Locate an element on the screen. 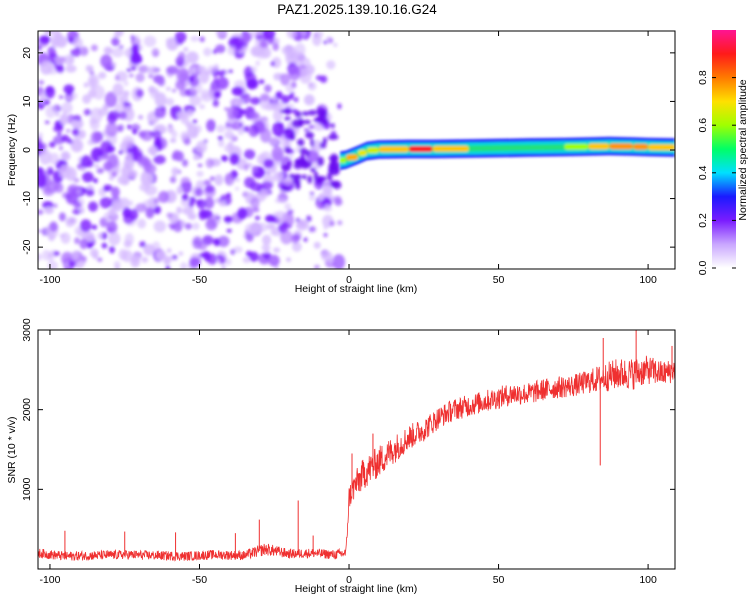 The width and height of the screenshot is (750, 600). colorbar-tick-label: 0.4 is located at coordinates (703, 172).